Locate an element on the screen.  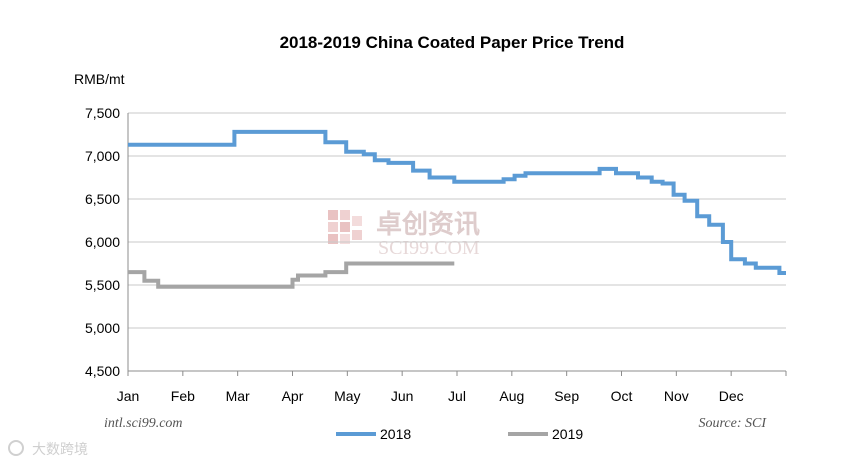
legend-label-2019: 2019 is located at coordinates (567, 434).